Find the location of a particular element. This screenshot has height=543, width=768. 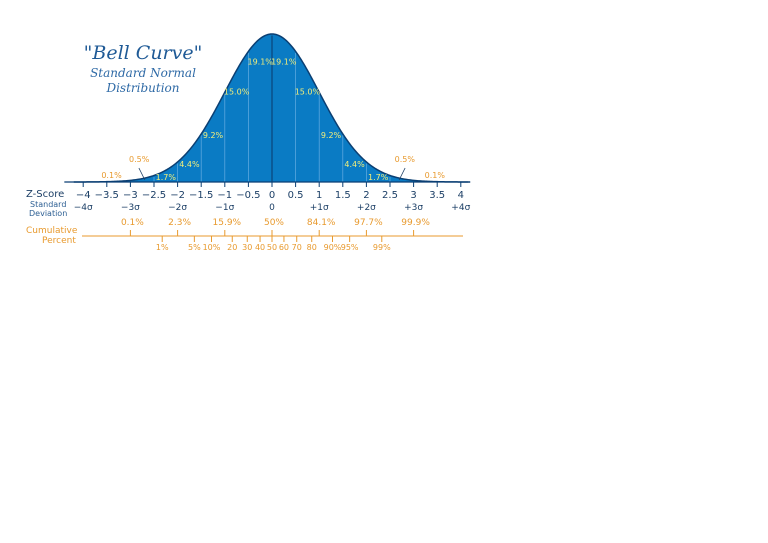

zscore-axis-label: Z-Score is located at coordinates (45, 194).